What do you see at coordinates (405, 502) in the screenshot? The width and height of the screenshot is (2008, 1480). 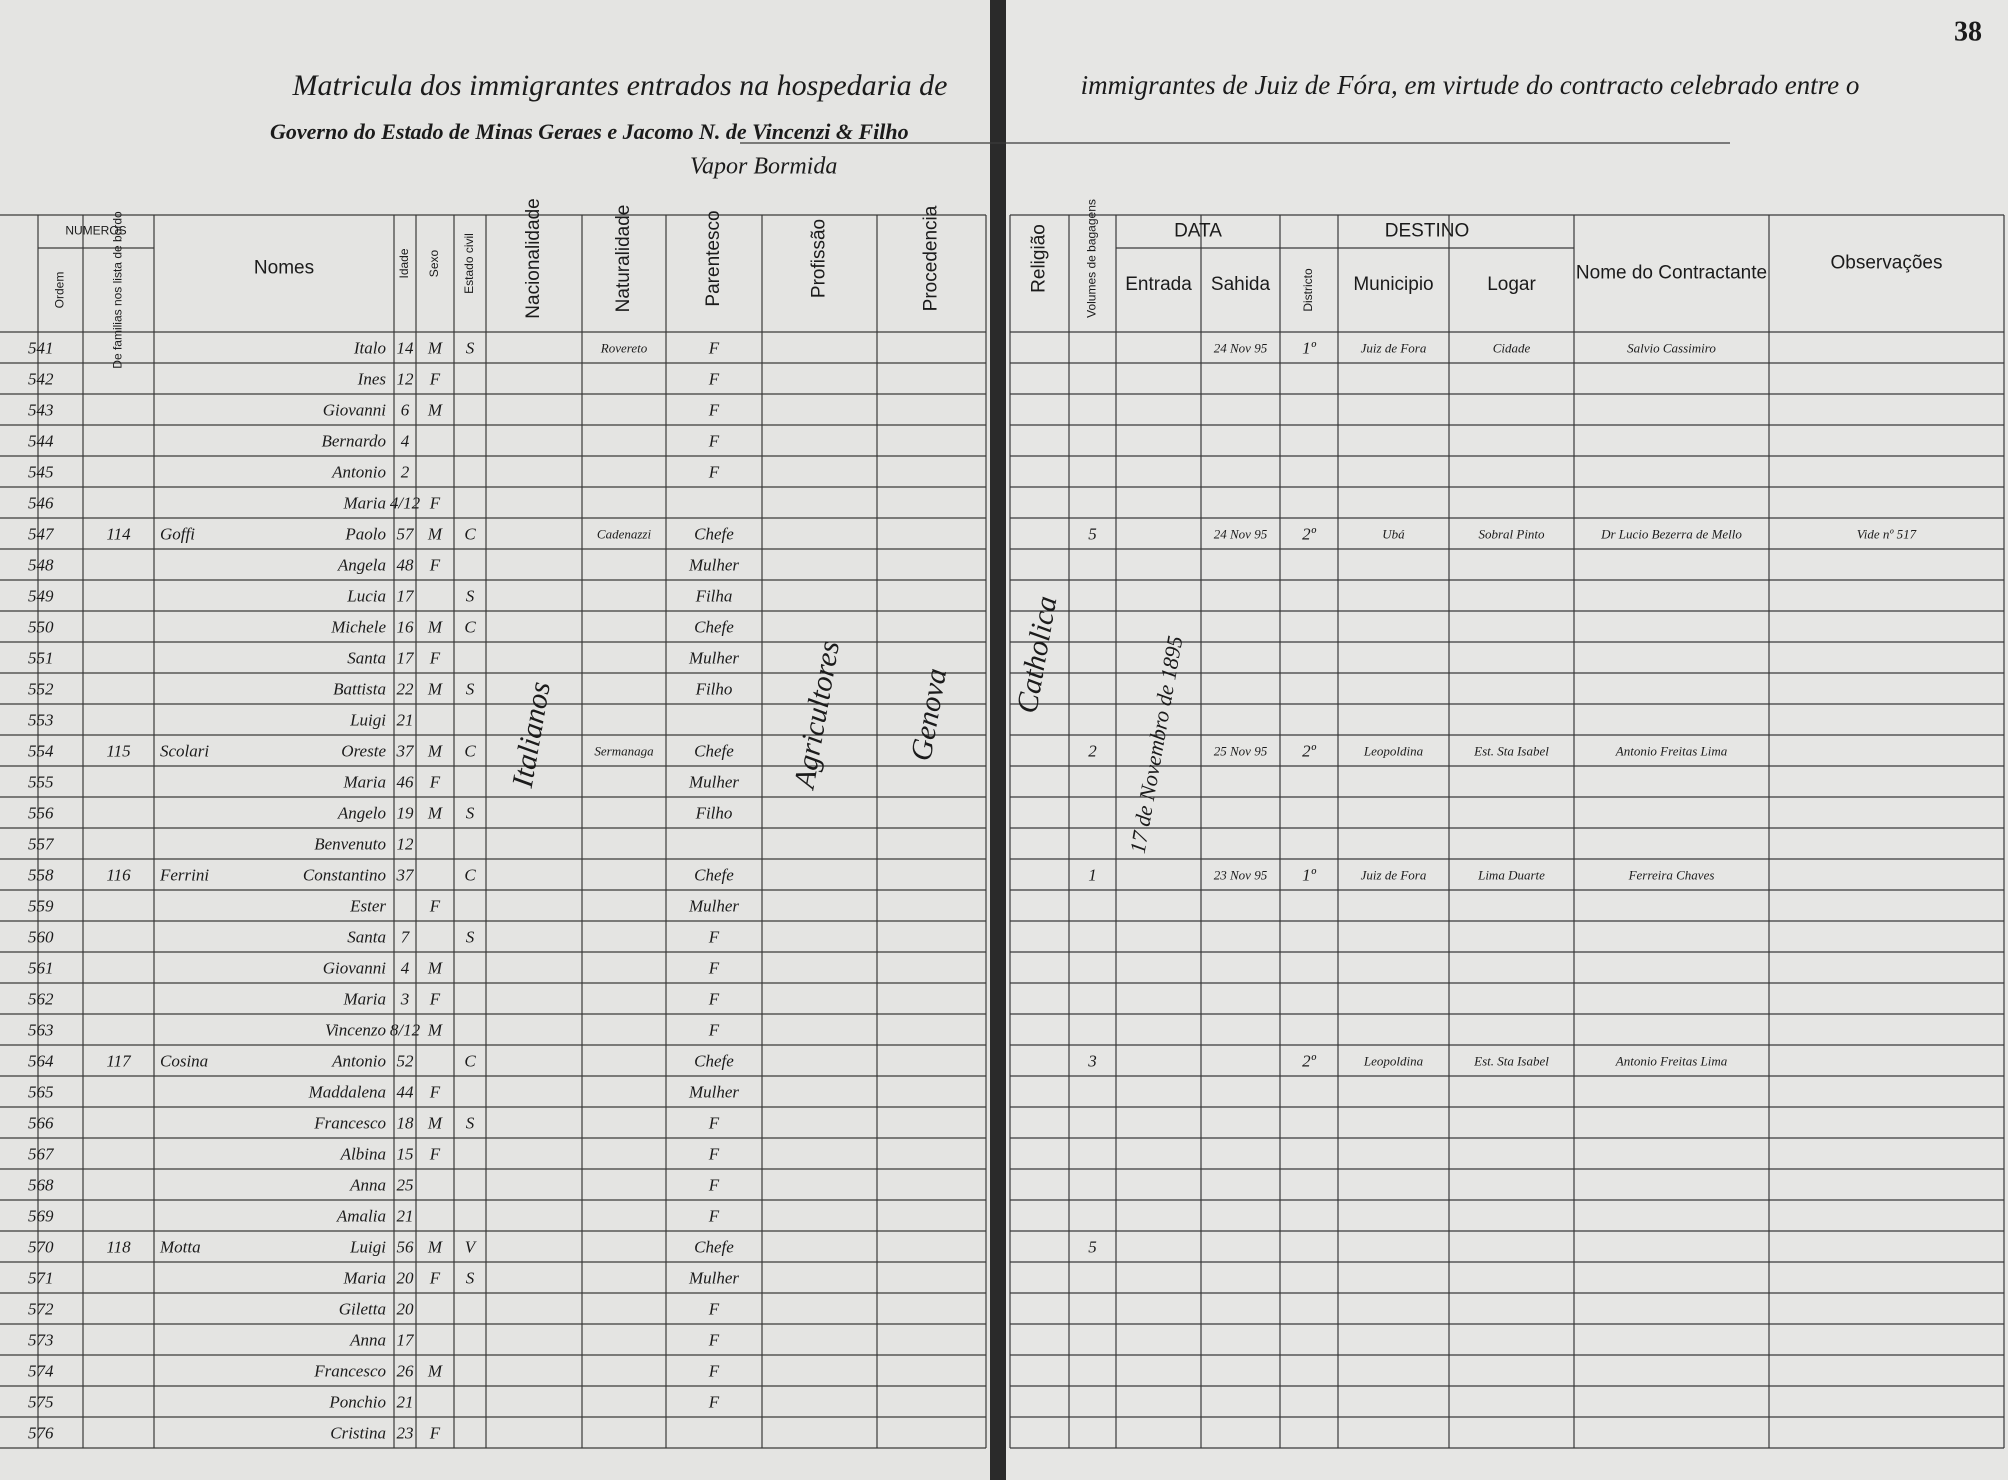 I see `cell-idade: 4/12` at bounding box center [405, 502].